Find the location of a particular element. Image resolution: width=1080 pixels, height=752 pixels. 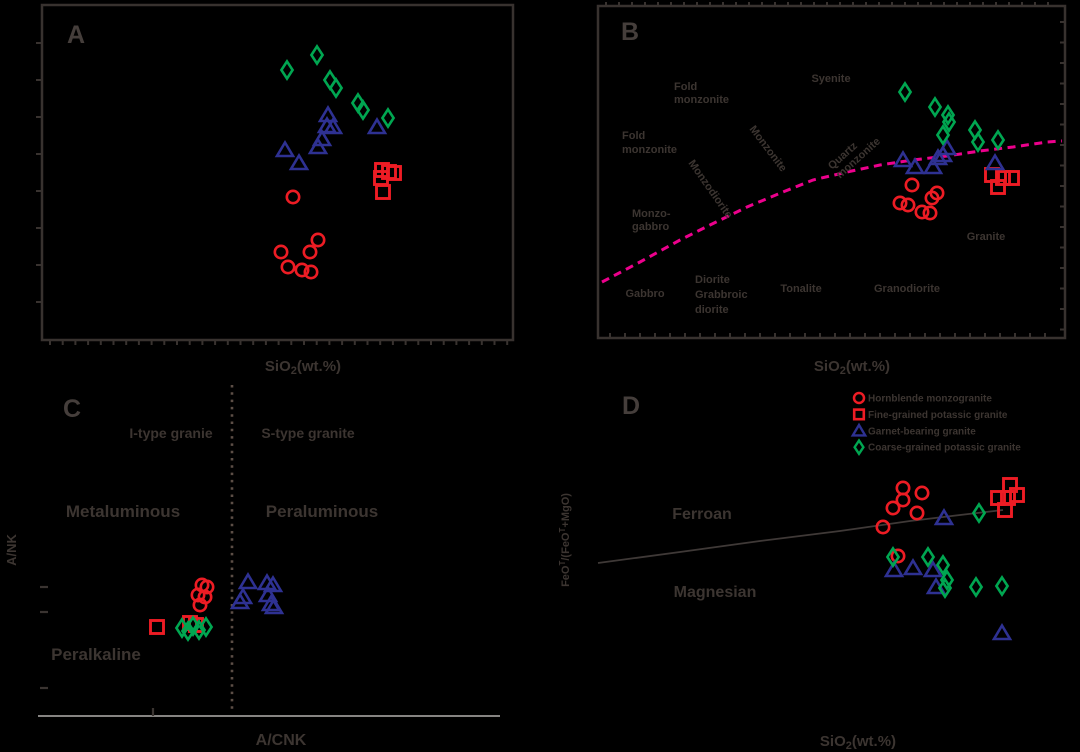

square-legend-icon is located at coordinates (859, 414).